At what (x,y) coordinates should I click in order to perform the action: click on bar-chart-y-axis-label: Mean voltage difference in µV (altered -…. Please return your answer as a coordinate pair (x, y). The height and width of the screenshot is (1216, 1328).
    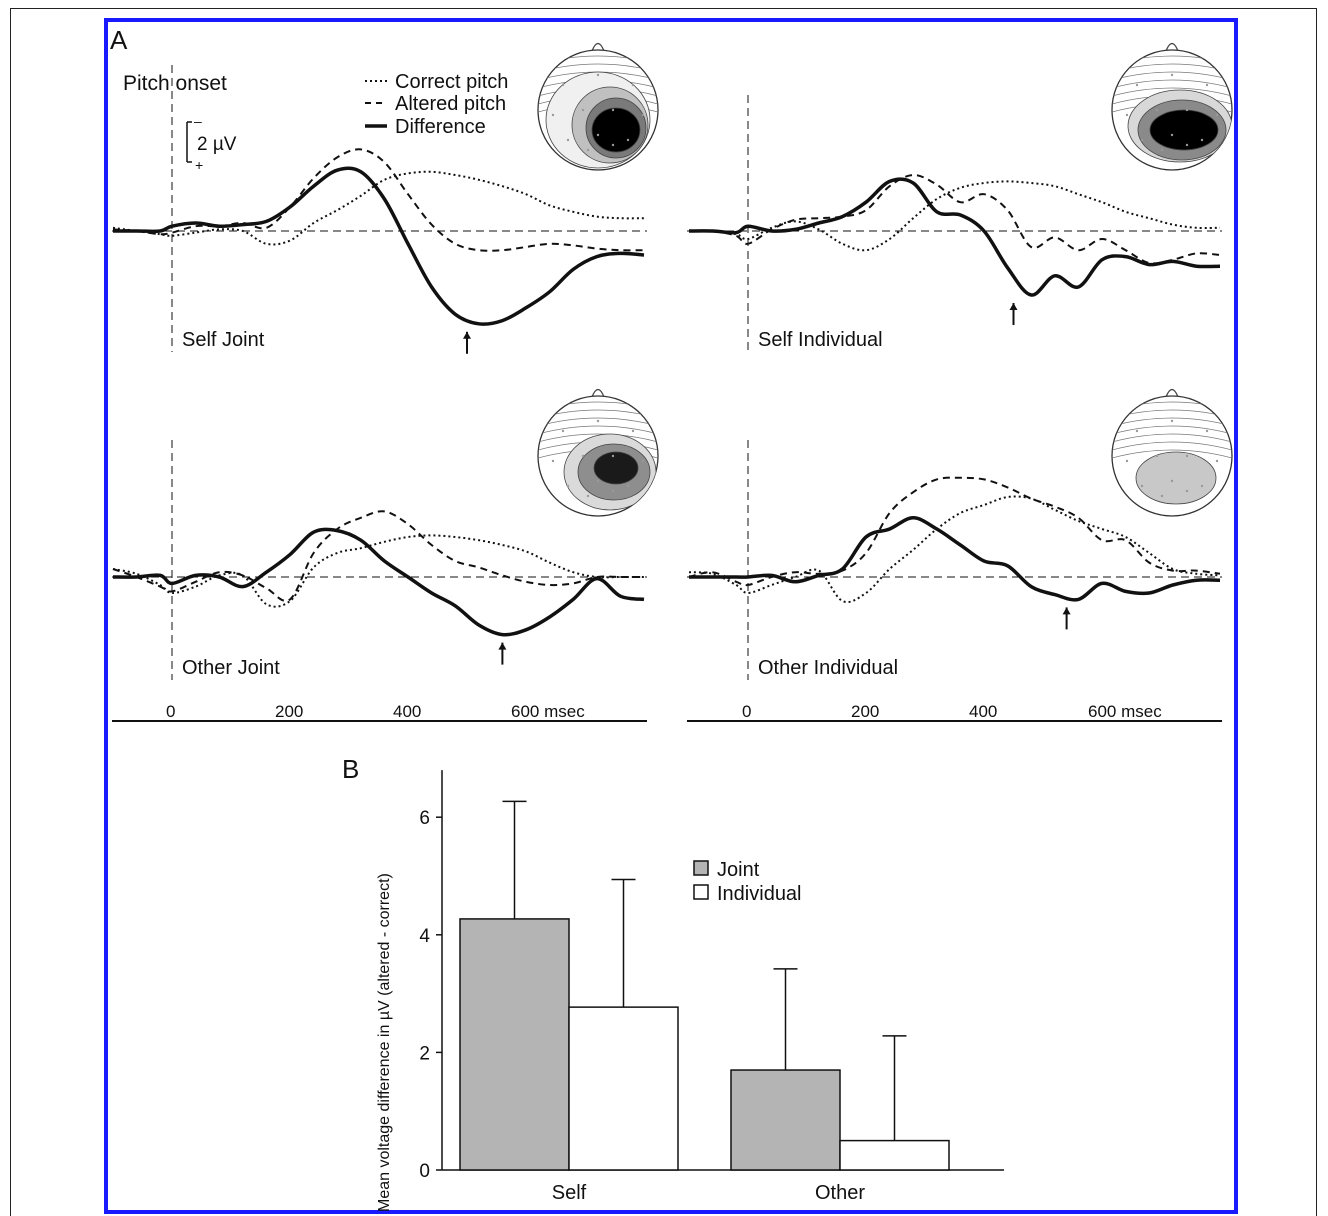
    Looking at the image, I should click on (384, 1042).